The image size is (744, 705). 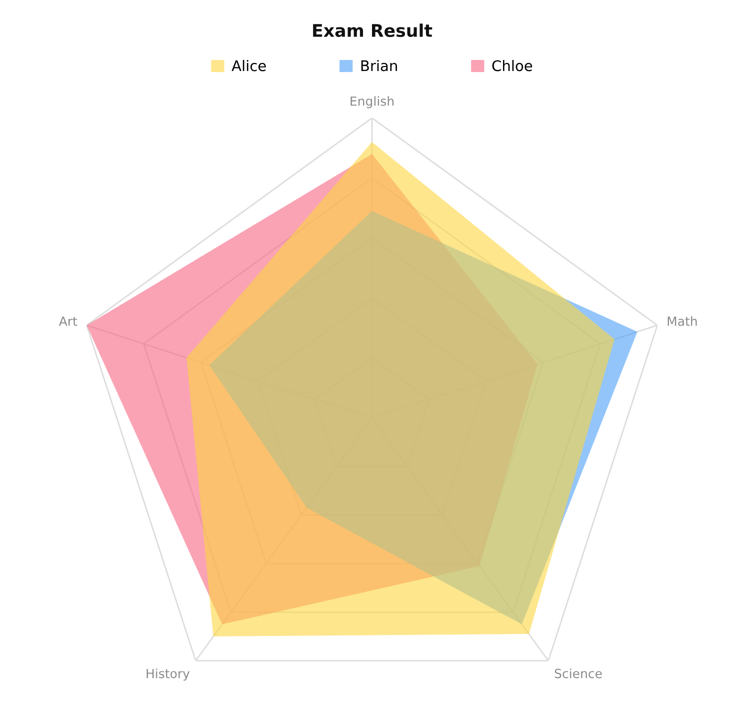 I want to click on spoke-label: History, so click(x=168, y=674).